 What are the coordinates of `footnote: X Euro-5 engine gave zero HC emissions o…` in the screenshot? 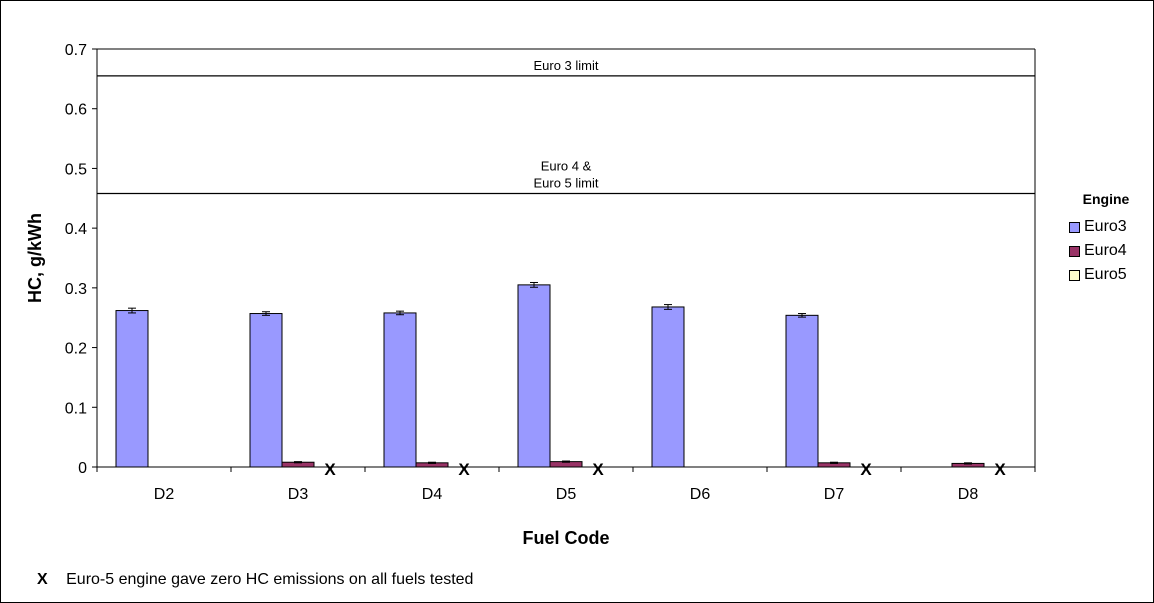 It's located at (255, 580).